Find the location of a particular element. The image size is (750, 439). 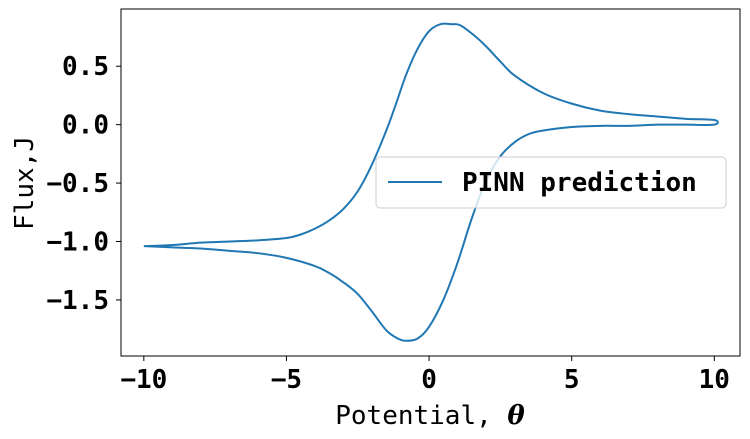

legend: PINN prediction is located at coordinates (551, 182).